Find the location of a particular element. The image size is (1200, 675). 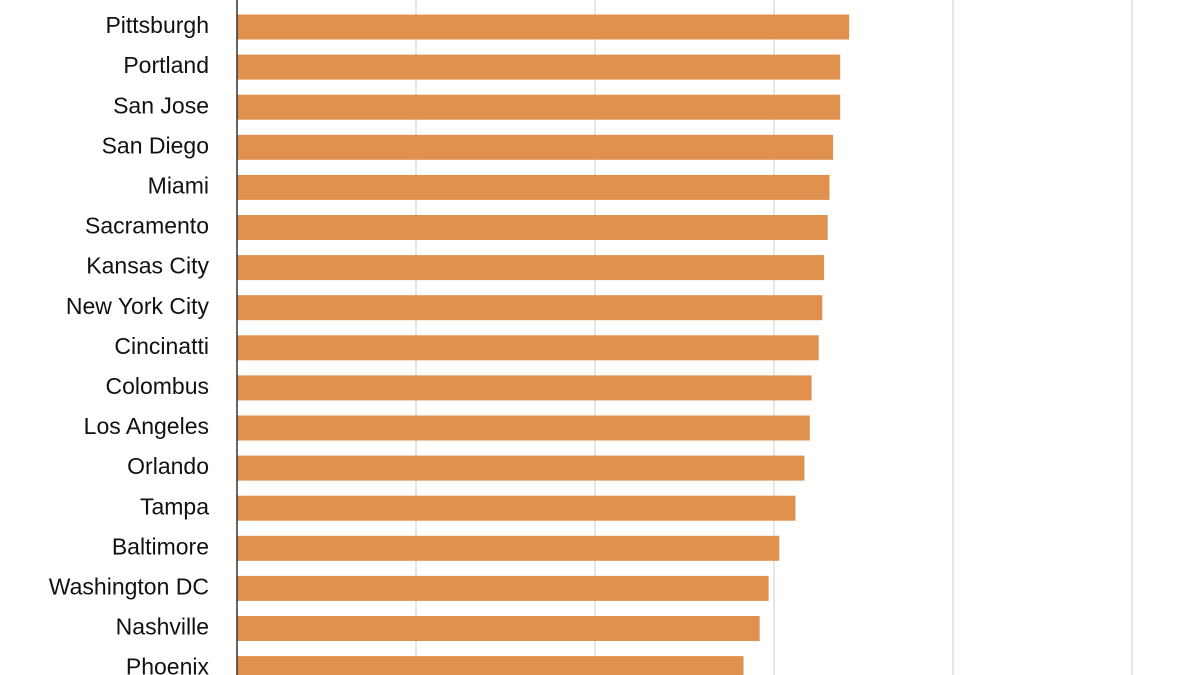

y-tick-label: Phoenix is located at coordinates (168, 664).